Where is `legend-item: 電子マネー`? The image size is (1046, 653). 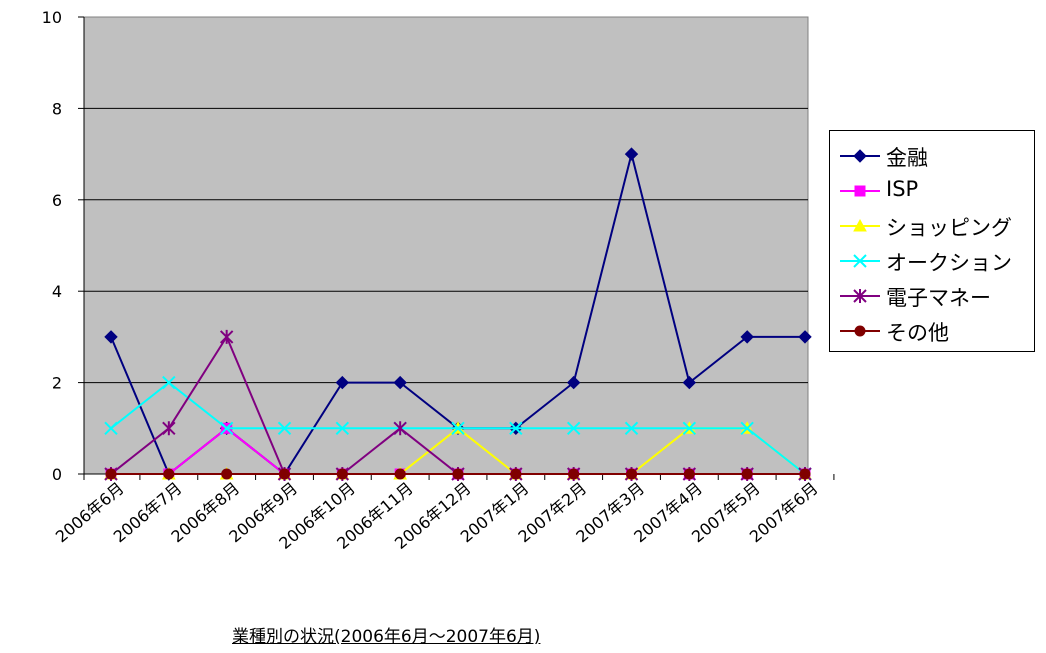
legend-item: 電子マネー is located at coordinates (936, 296).